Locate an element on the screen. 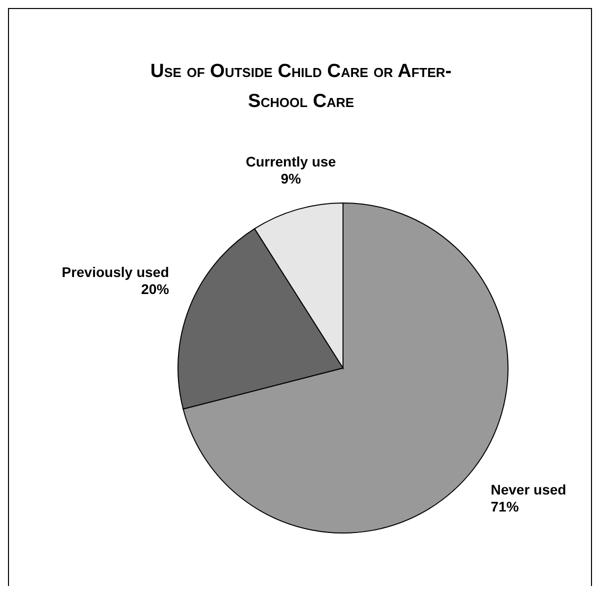  data-label: 20% is located at coordinates (155, 289).